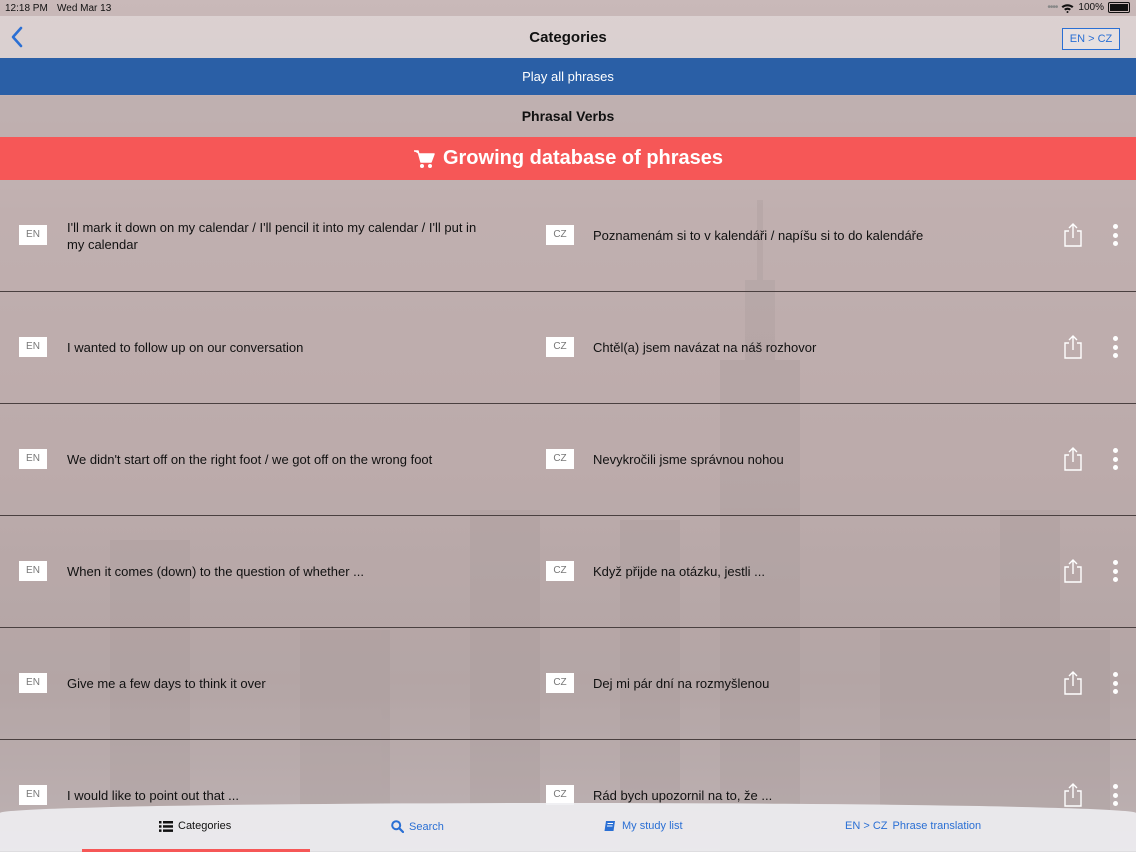 This screenshot has height=852, width=1136. I want to click on status-right: •••• 100%, so click(1088, 7).